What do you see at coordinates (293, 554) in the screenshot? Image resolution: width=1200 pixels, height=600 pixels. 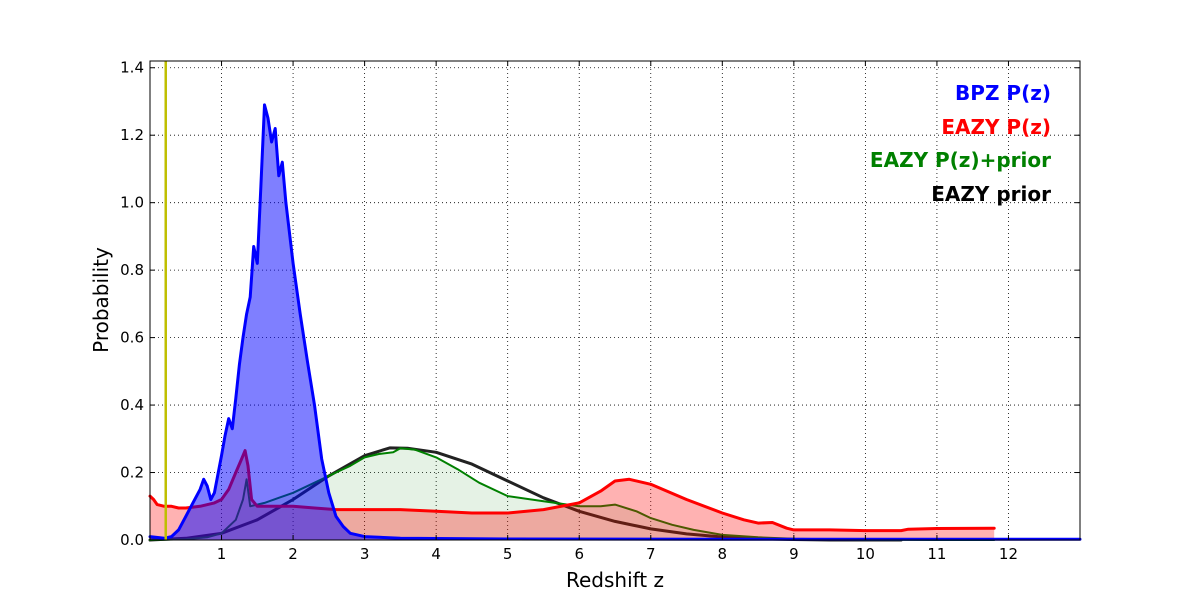 I see `x-tick-label: 2` at bounding box center [293, 554].